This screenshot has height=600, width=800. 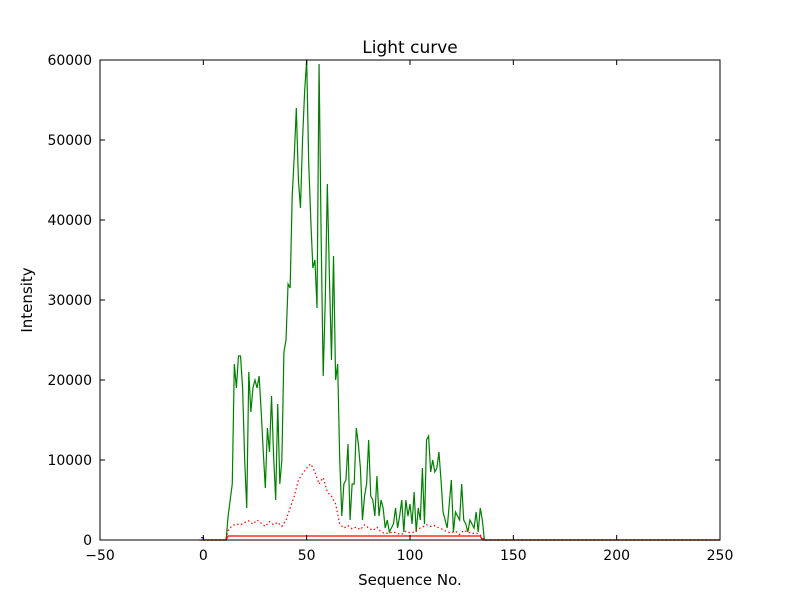 I want to click on x-axis-label: Sequence No., so click(x=410, y=580).